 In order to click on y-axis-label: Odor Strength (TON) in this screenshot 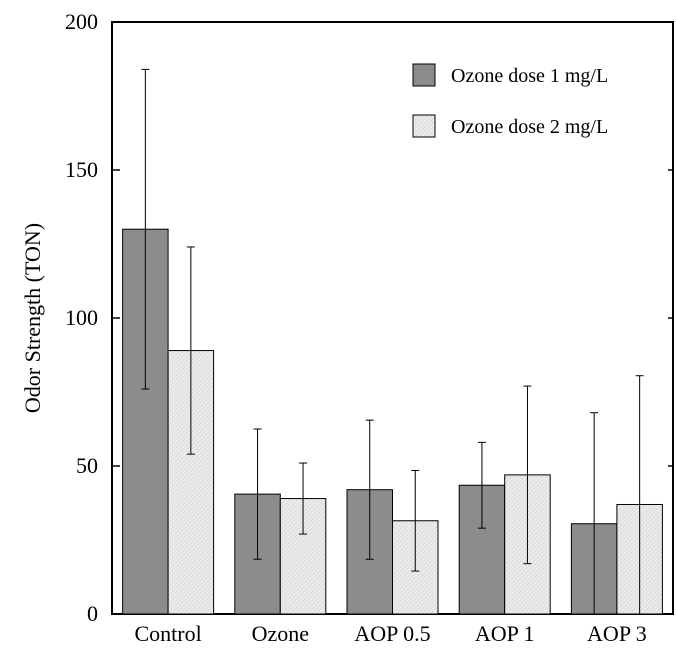, I will do `click(32, 318)`.